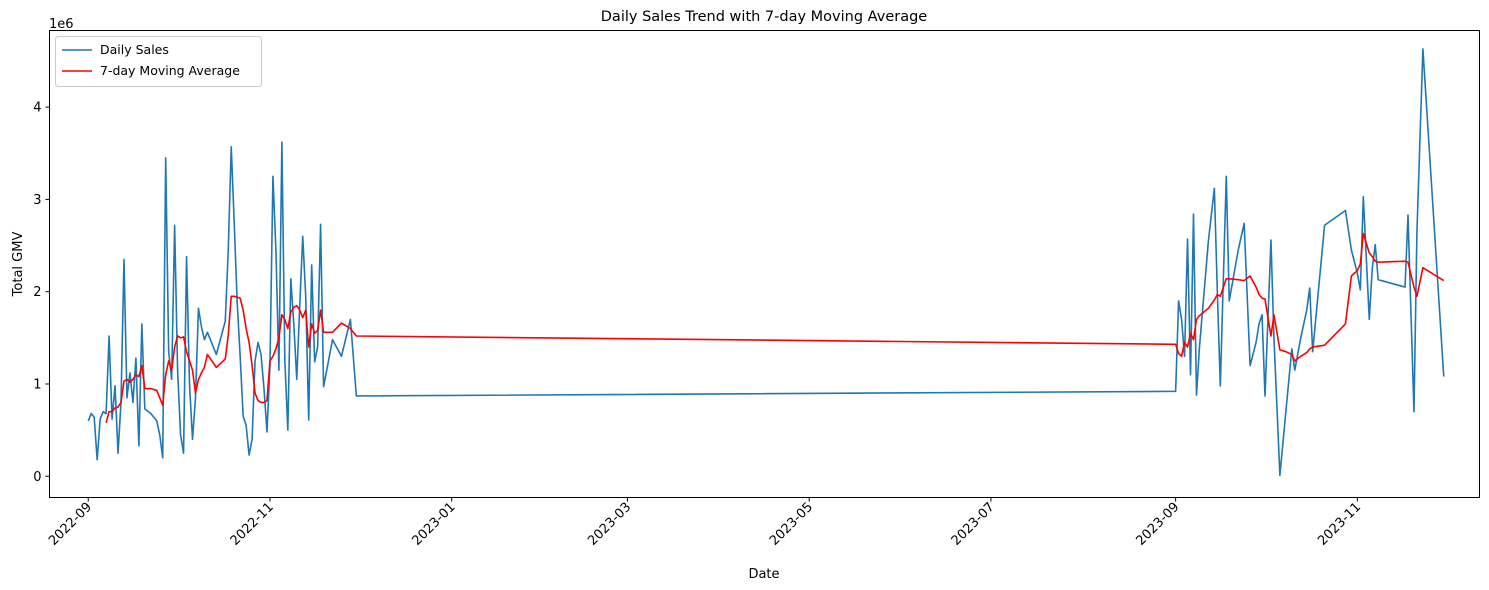  What do you see at coordinates (61, 24) in the screenshot?
I see `y-scale-label: 1e6` at bounding box center [61, 24].